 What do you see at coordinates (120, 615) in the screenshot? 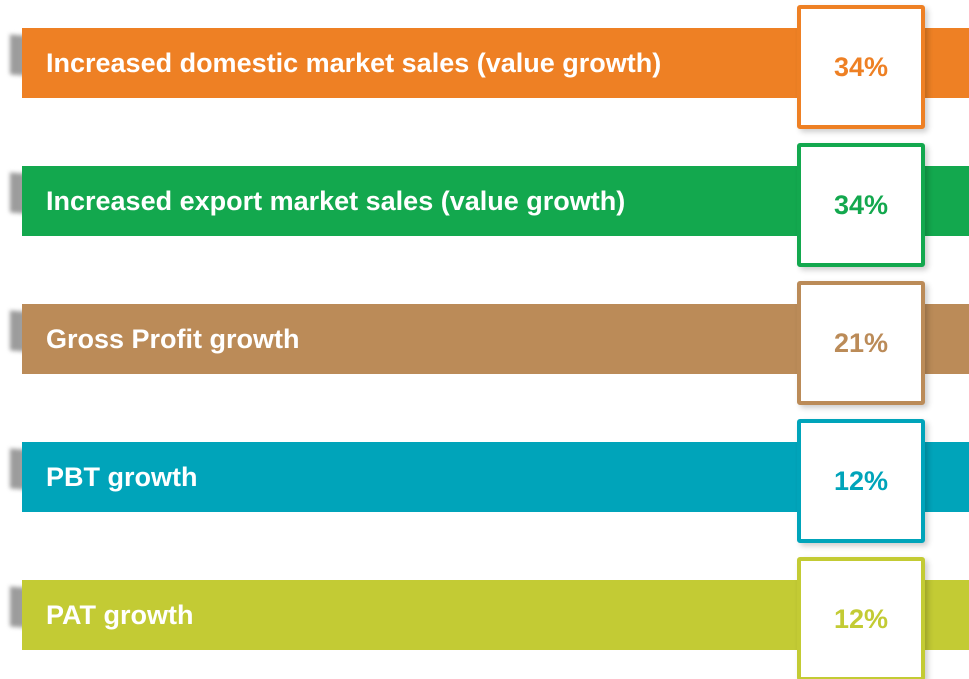
I see `growth-label: PAT growth` at bounding box center [120, 615].